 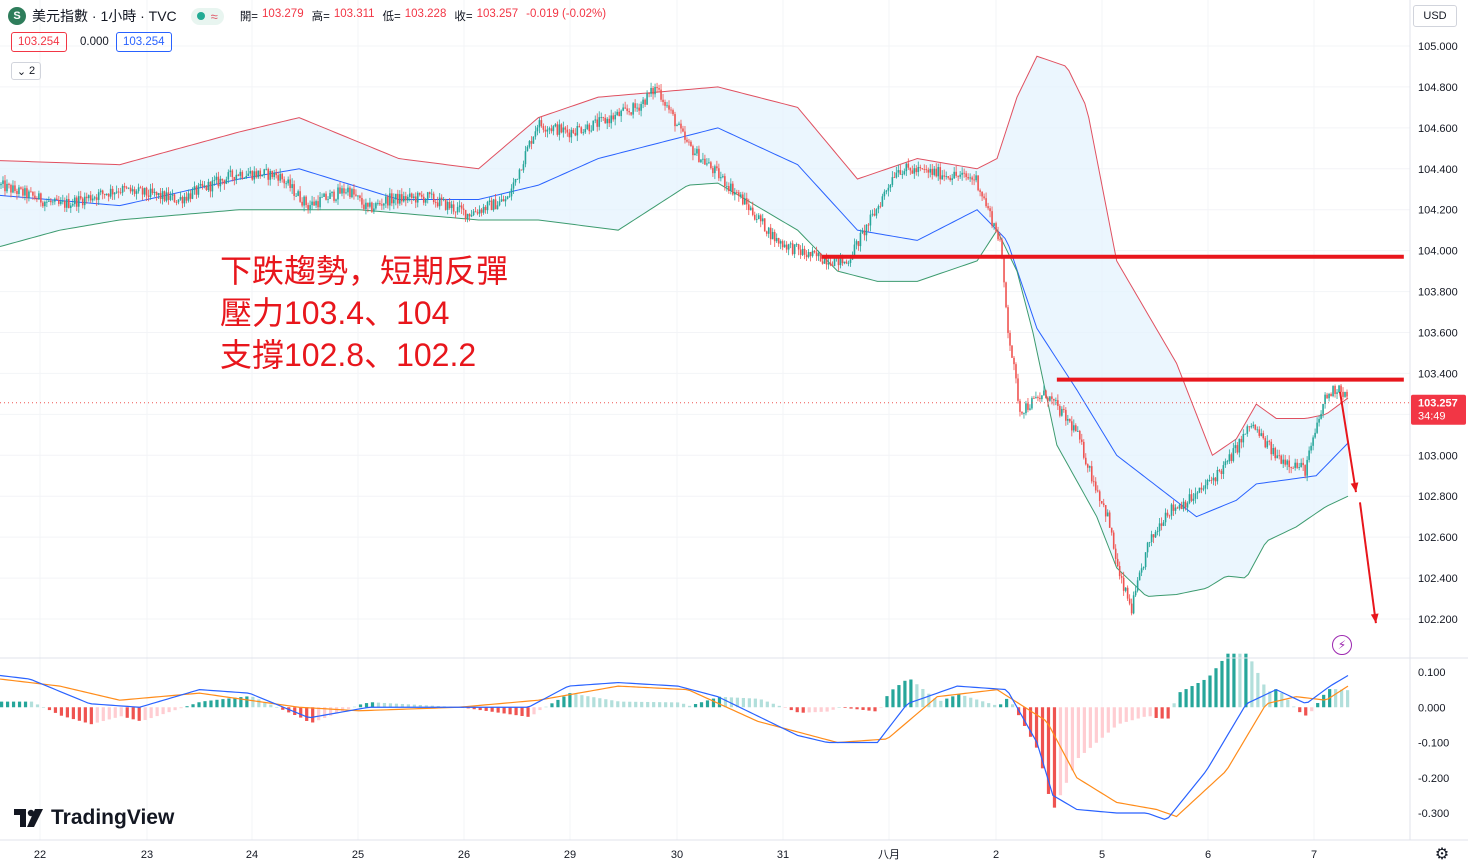 What do you see at coordinates (26, 71) in the screenshot?
I see `indicators-collapse-button: ⌄ 2` at bounding box center [26, 71].